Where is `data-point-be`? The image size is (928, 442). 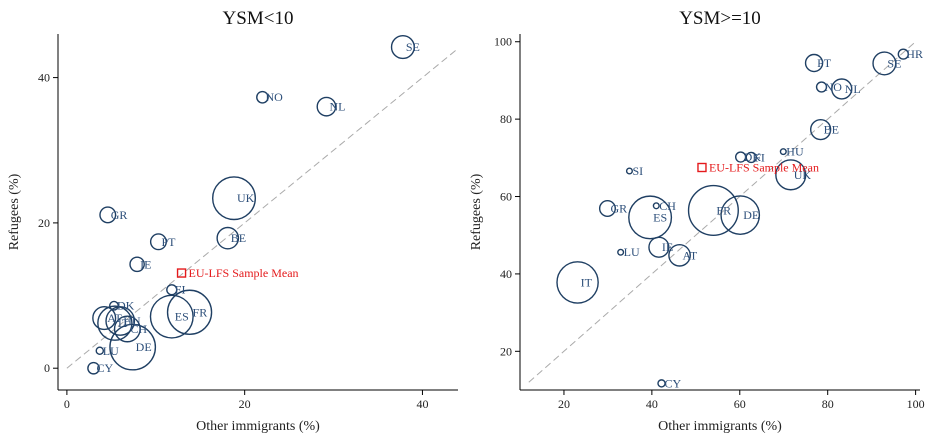
data-point-be is located at coordinates (821, 129).